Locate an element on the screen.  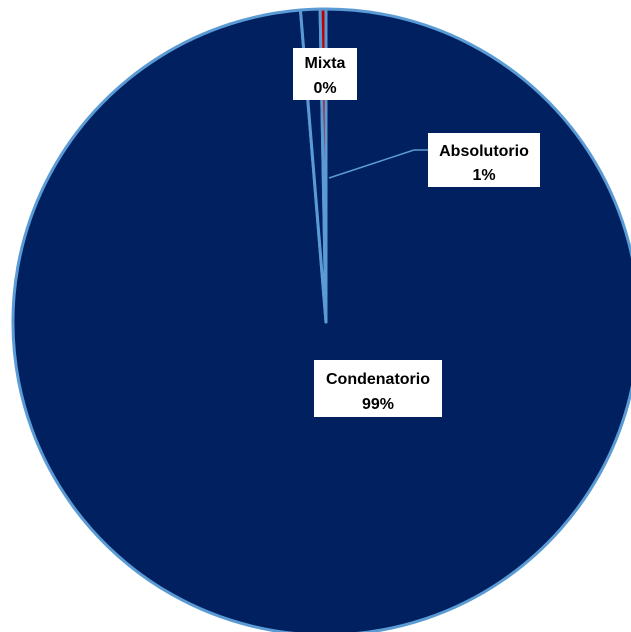
data-label-mixta-name: Mixta is located at coordinates (325, 63).